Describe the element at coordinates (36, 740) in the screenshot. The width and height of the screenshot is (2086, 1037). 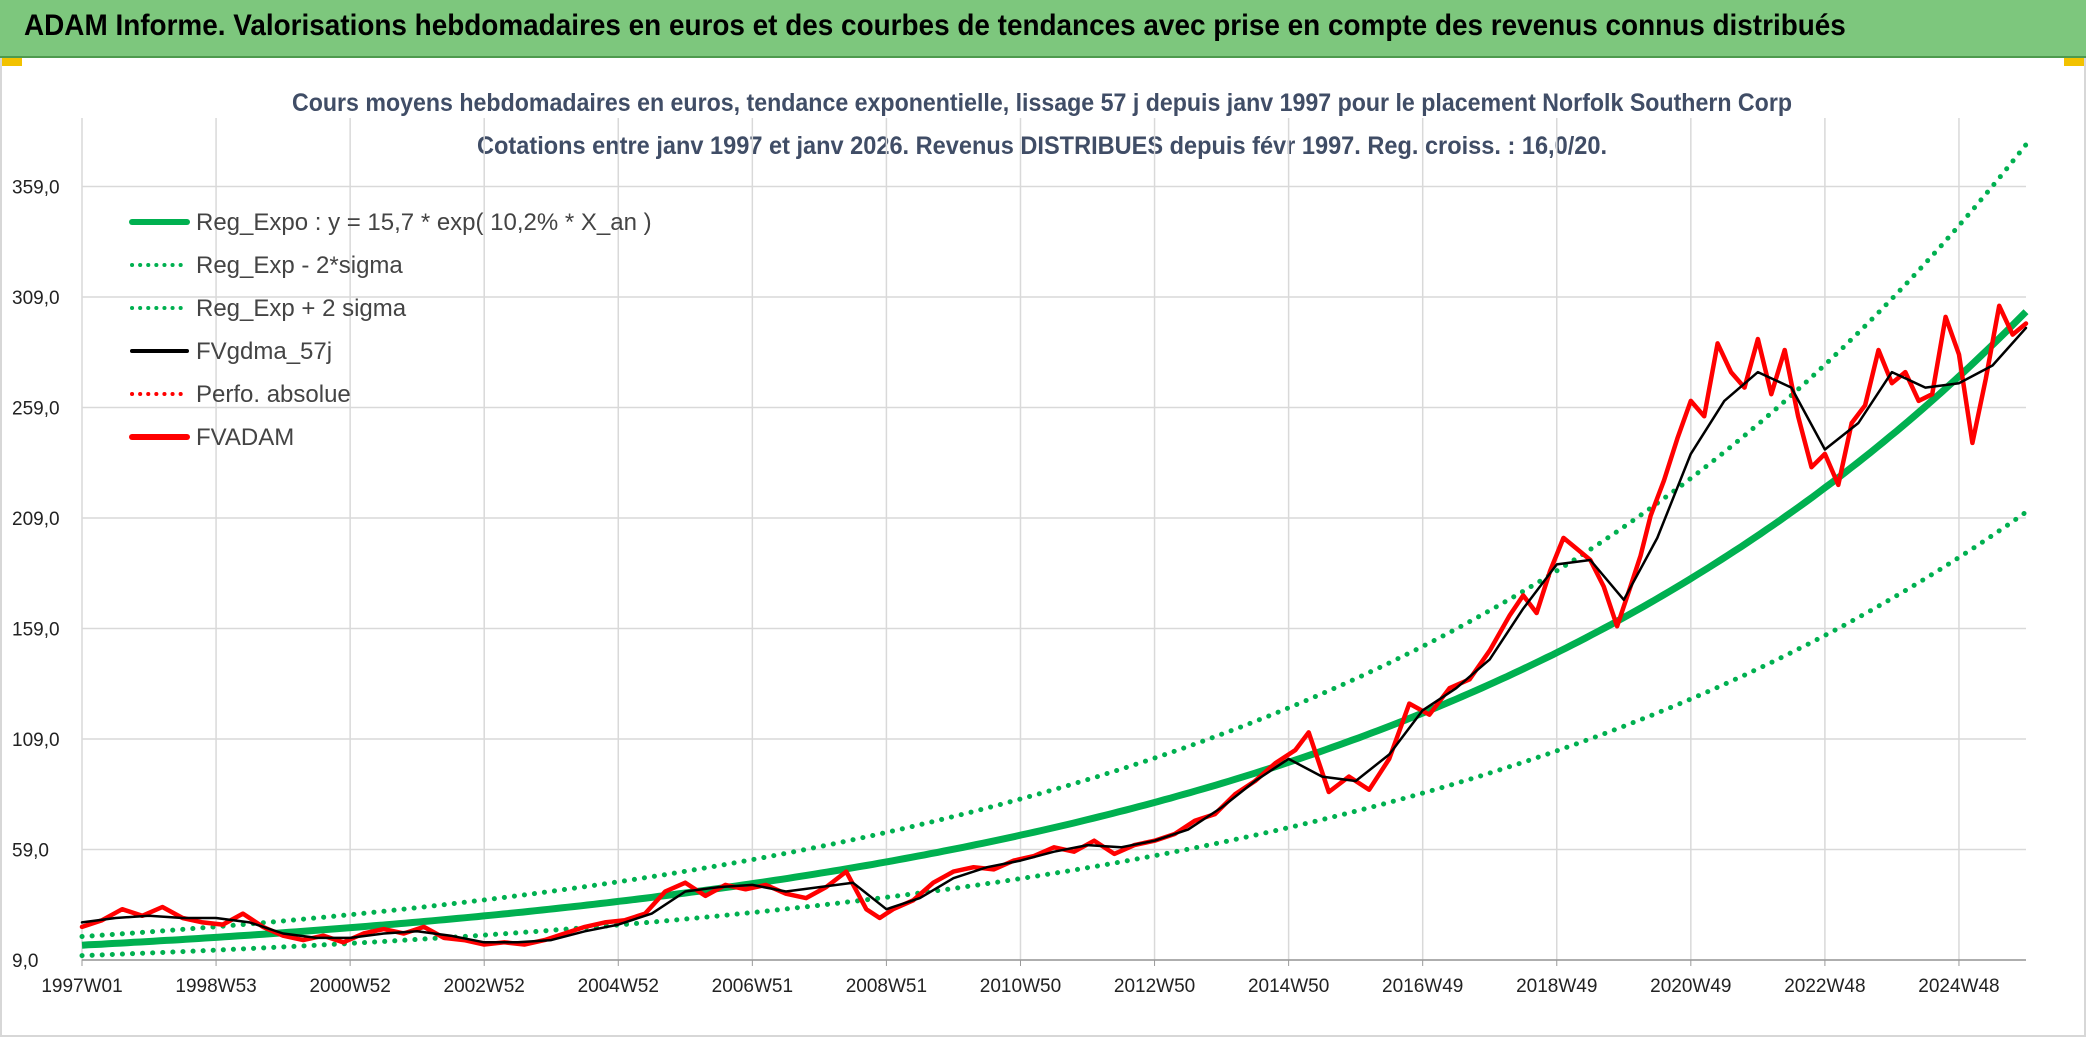
I see `y-tick-label: 109,0` at that location.